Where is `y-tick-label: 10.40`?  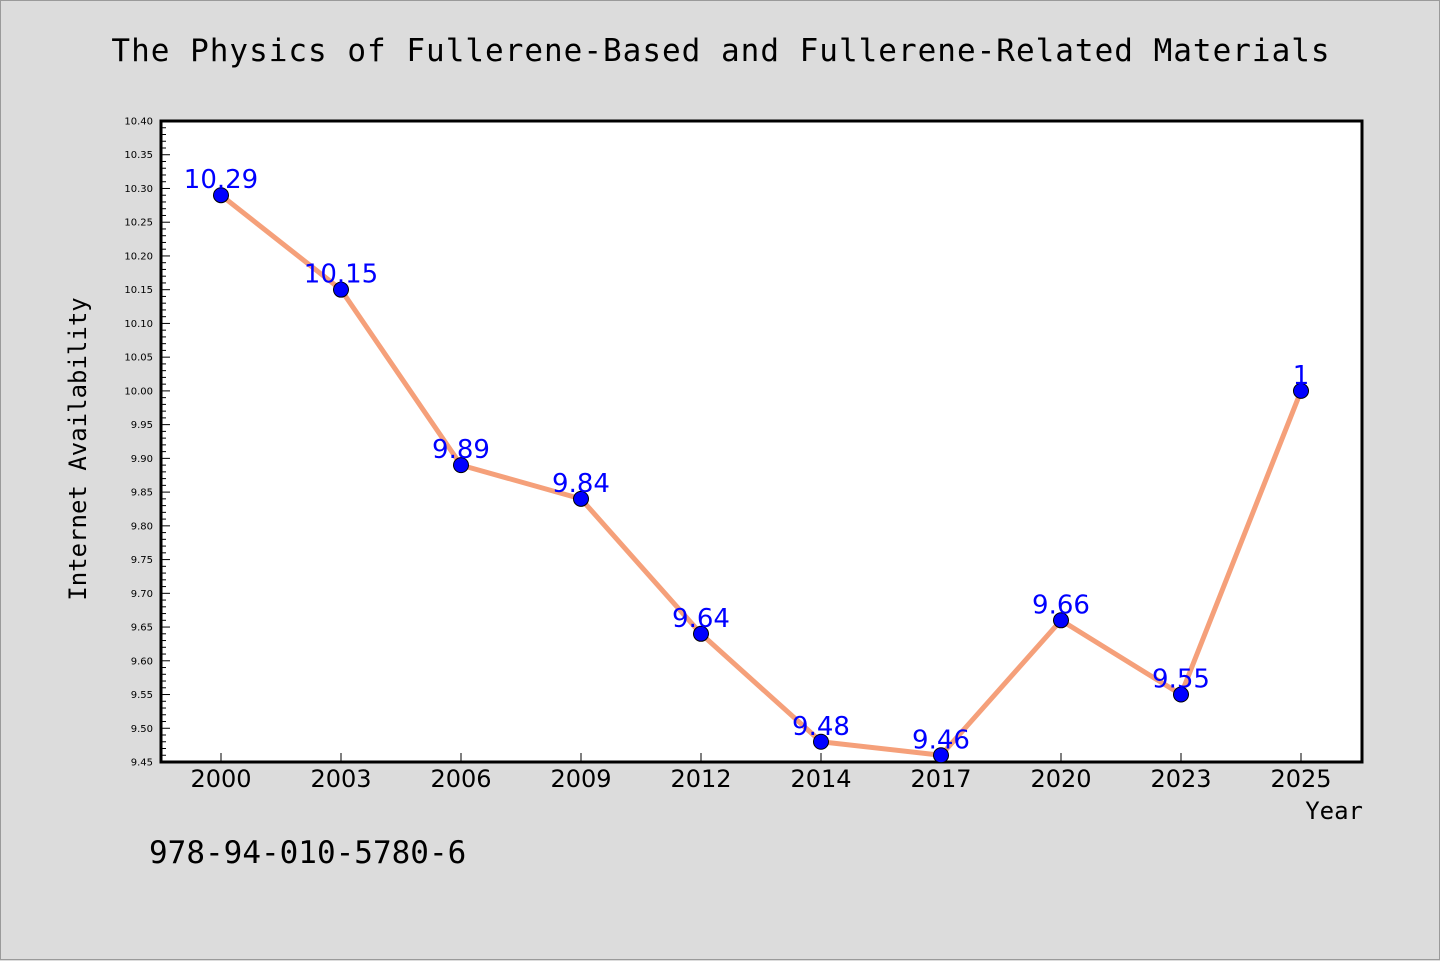 y-tick-label: 10.40 is located at coordinates (138, 122).